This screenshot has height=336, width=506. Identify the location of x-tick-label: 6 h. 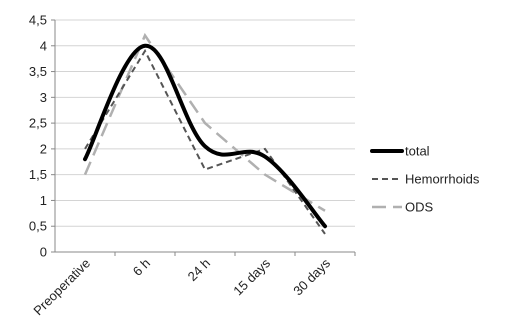
(141, 267).